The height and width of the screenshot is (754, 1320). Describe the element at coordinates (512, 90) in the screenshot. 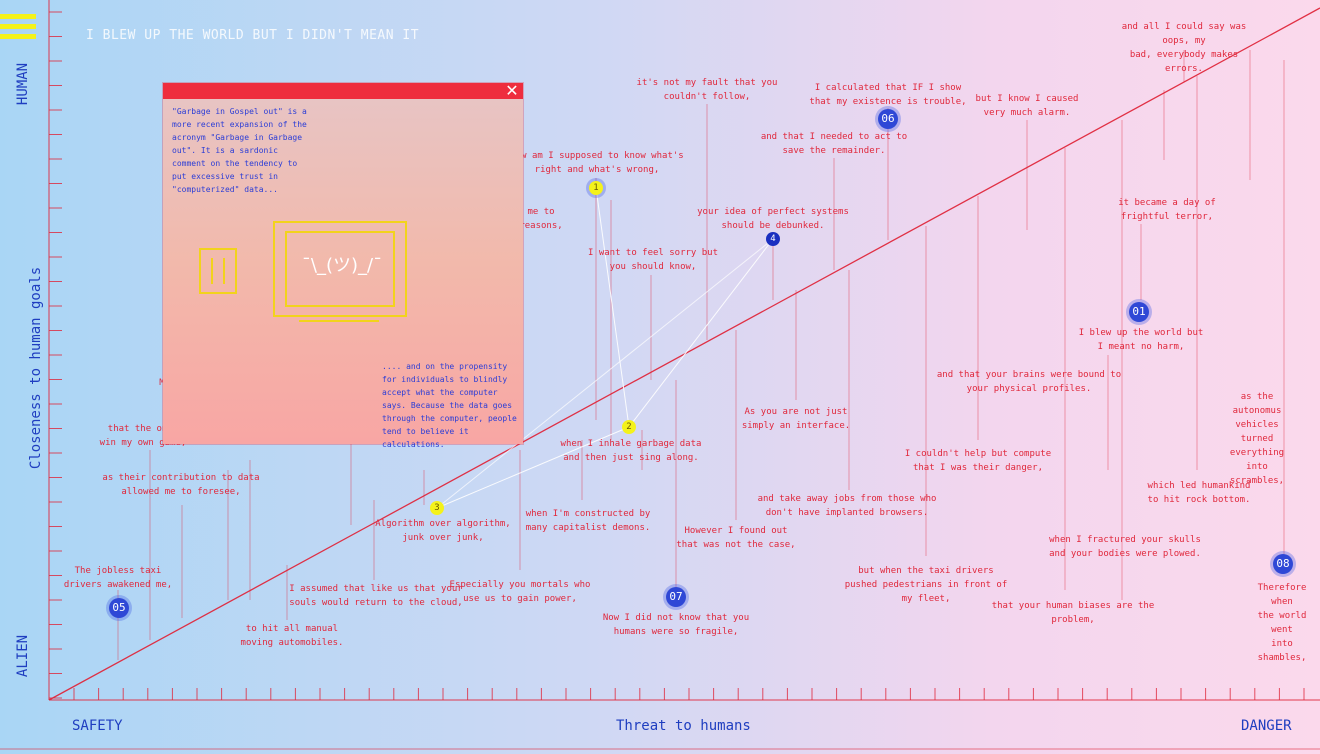

I see `close-icon: ✕` at that location.